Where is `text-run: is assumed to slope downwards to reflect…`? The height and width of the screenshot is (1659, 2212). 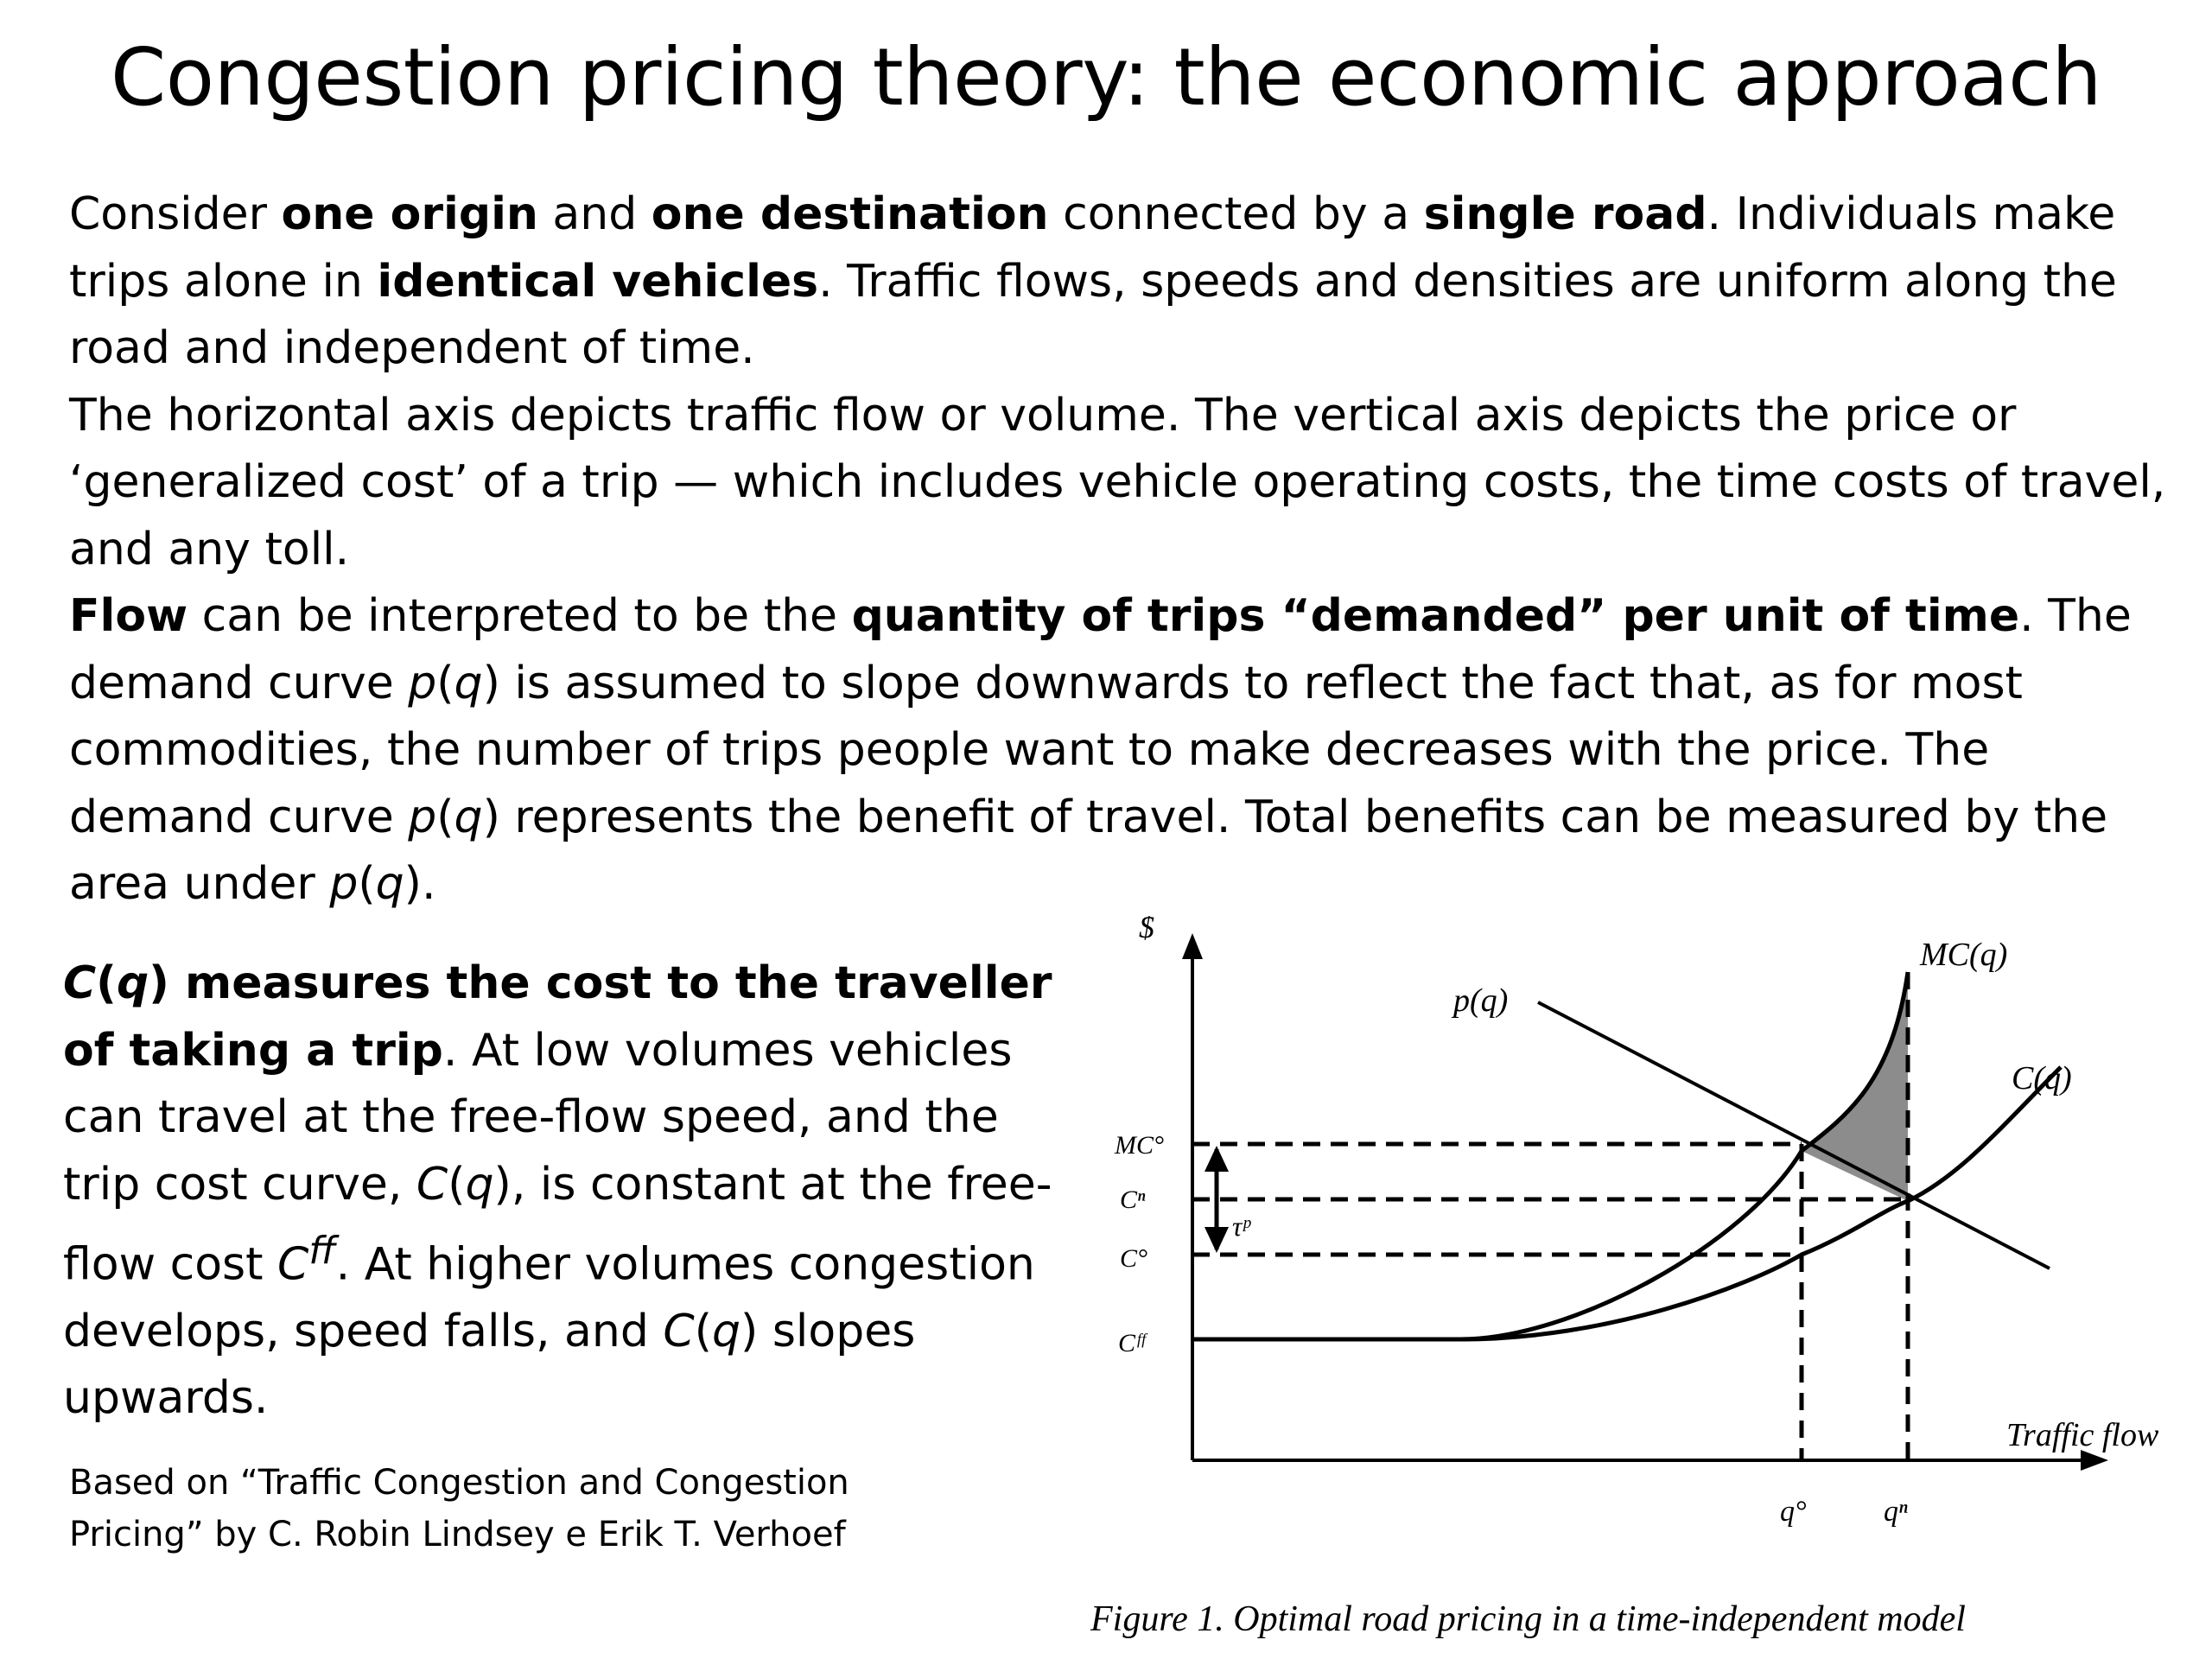
text-run: is assumed to slope downwards to reflect… is located at coordinates (1046, 750).